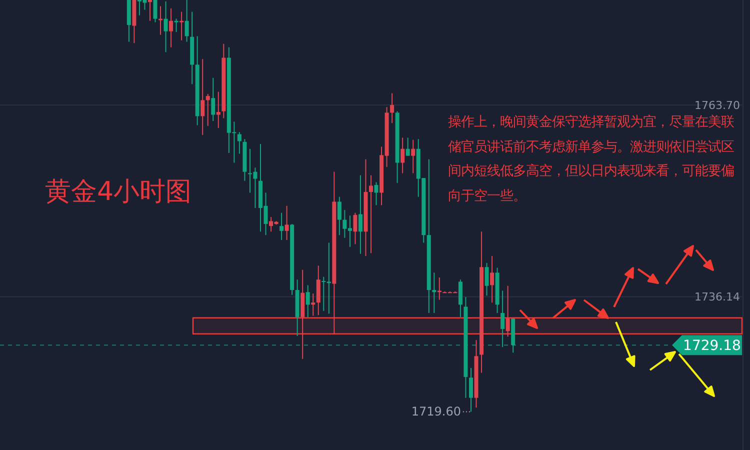 The height and width of the screenshot is (450, 750). What do you see at coordinates (591, 160) in the screenshot?
I see `annotation: 操作上，晚间黄金保守选择暂观为宜，尽量在美联储官员讲话前不考虑新单参与。激进则依旧尝试区间内短线低多高空，但以日内表现来看，可能要偏向于空一些。` at bounding box center [591, 160].